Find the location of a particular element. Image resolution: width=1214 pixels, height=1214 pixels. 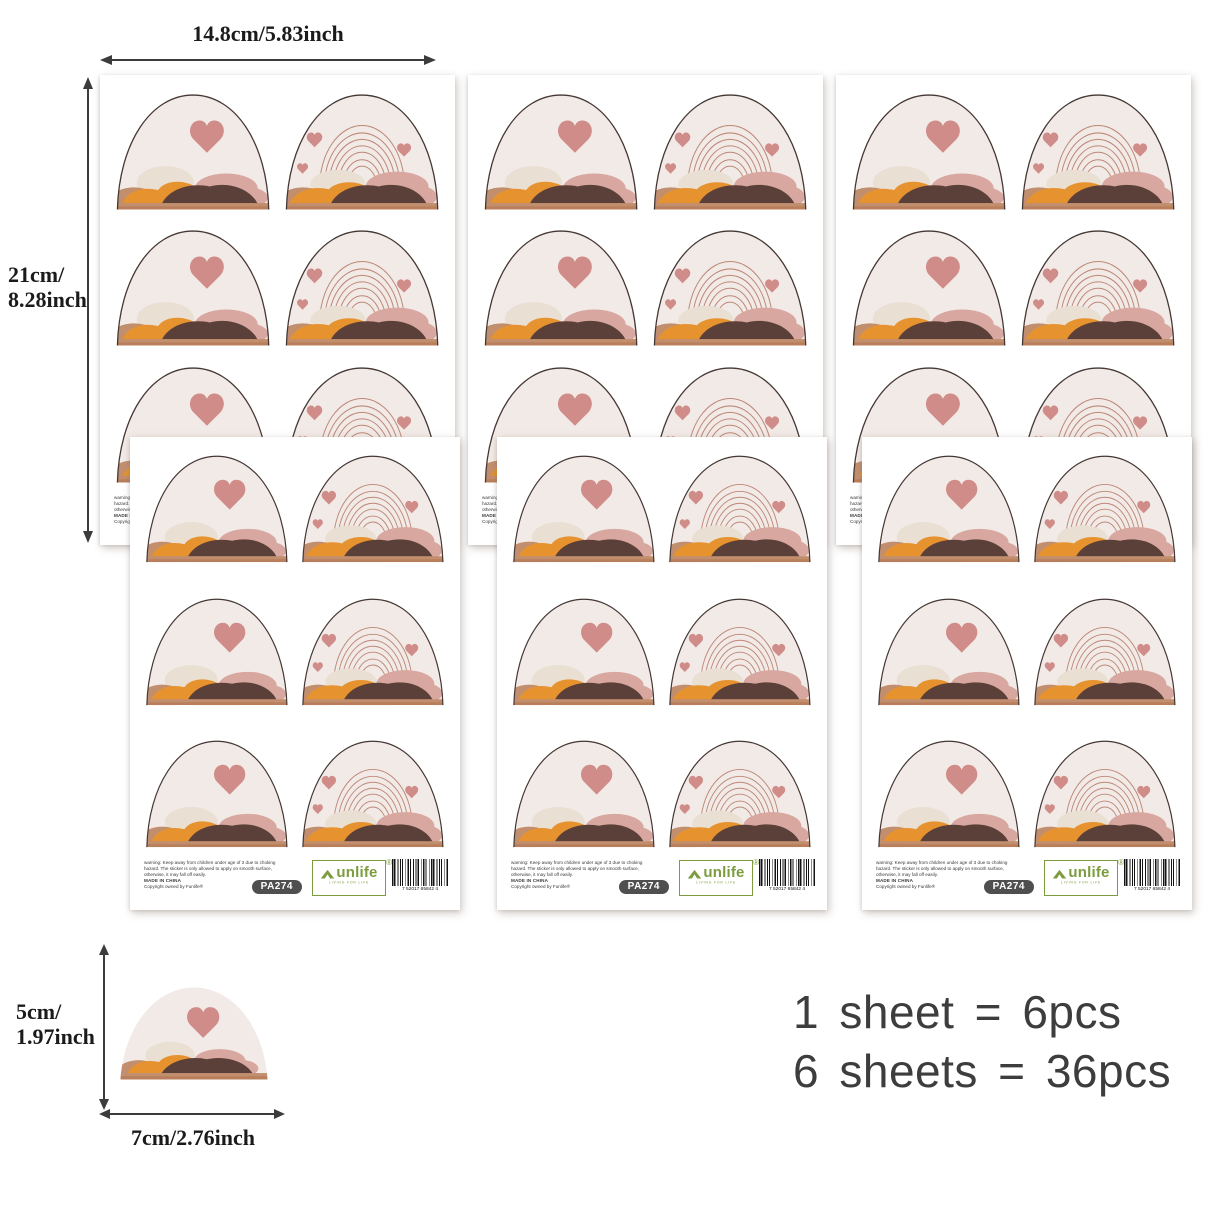

sheet-width-arrow is located at coordinates (268, 60).